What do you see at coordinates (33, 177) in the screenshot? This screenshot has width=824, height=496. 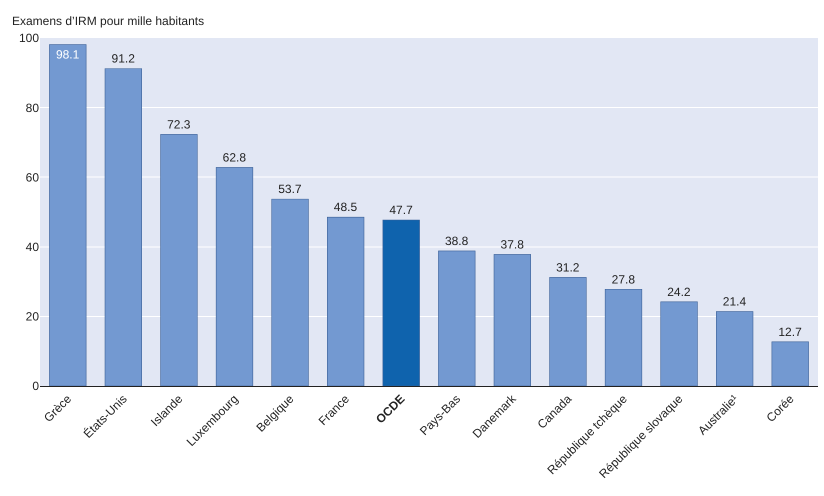 I see `y-tick-label: 60` at bounding box center [33, 177].